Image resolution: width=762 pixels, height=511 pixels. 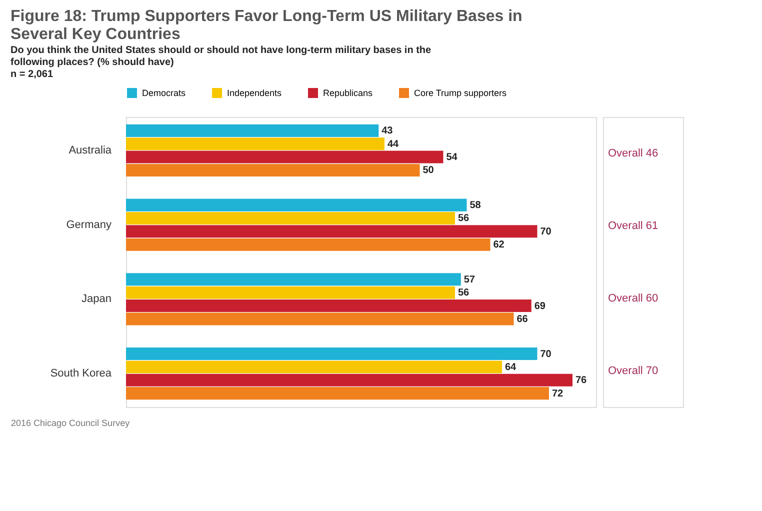 What do you see at coordinates (633, 226) in the screenshot?
I see `text: Overall 61` at bounding box center [633, 226].